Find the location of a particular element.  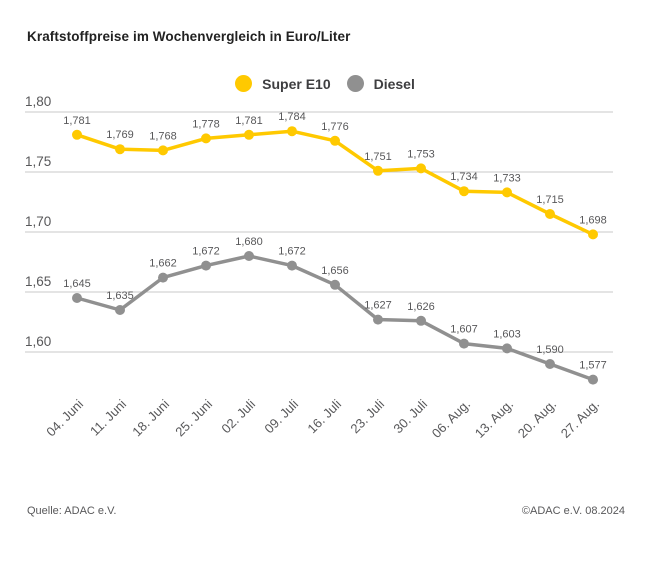

point-label-diesel: 1,577 is located at coordinates (593, 366).